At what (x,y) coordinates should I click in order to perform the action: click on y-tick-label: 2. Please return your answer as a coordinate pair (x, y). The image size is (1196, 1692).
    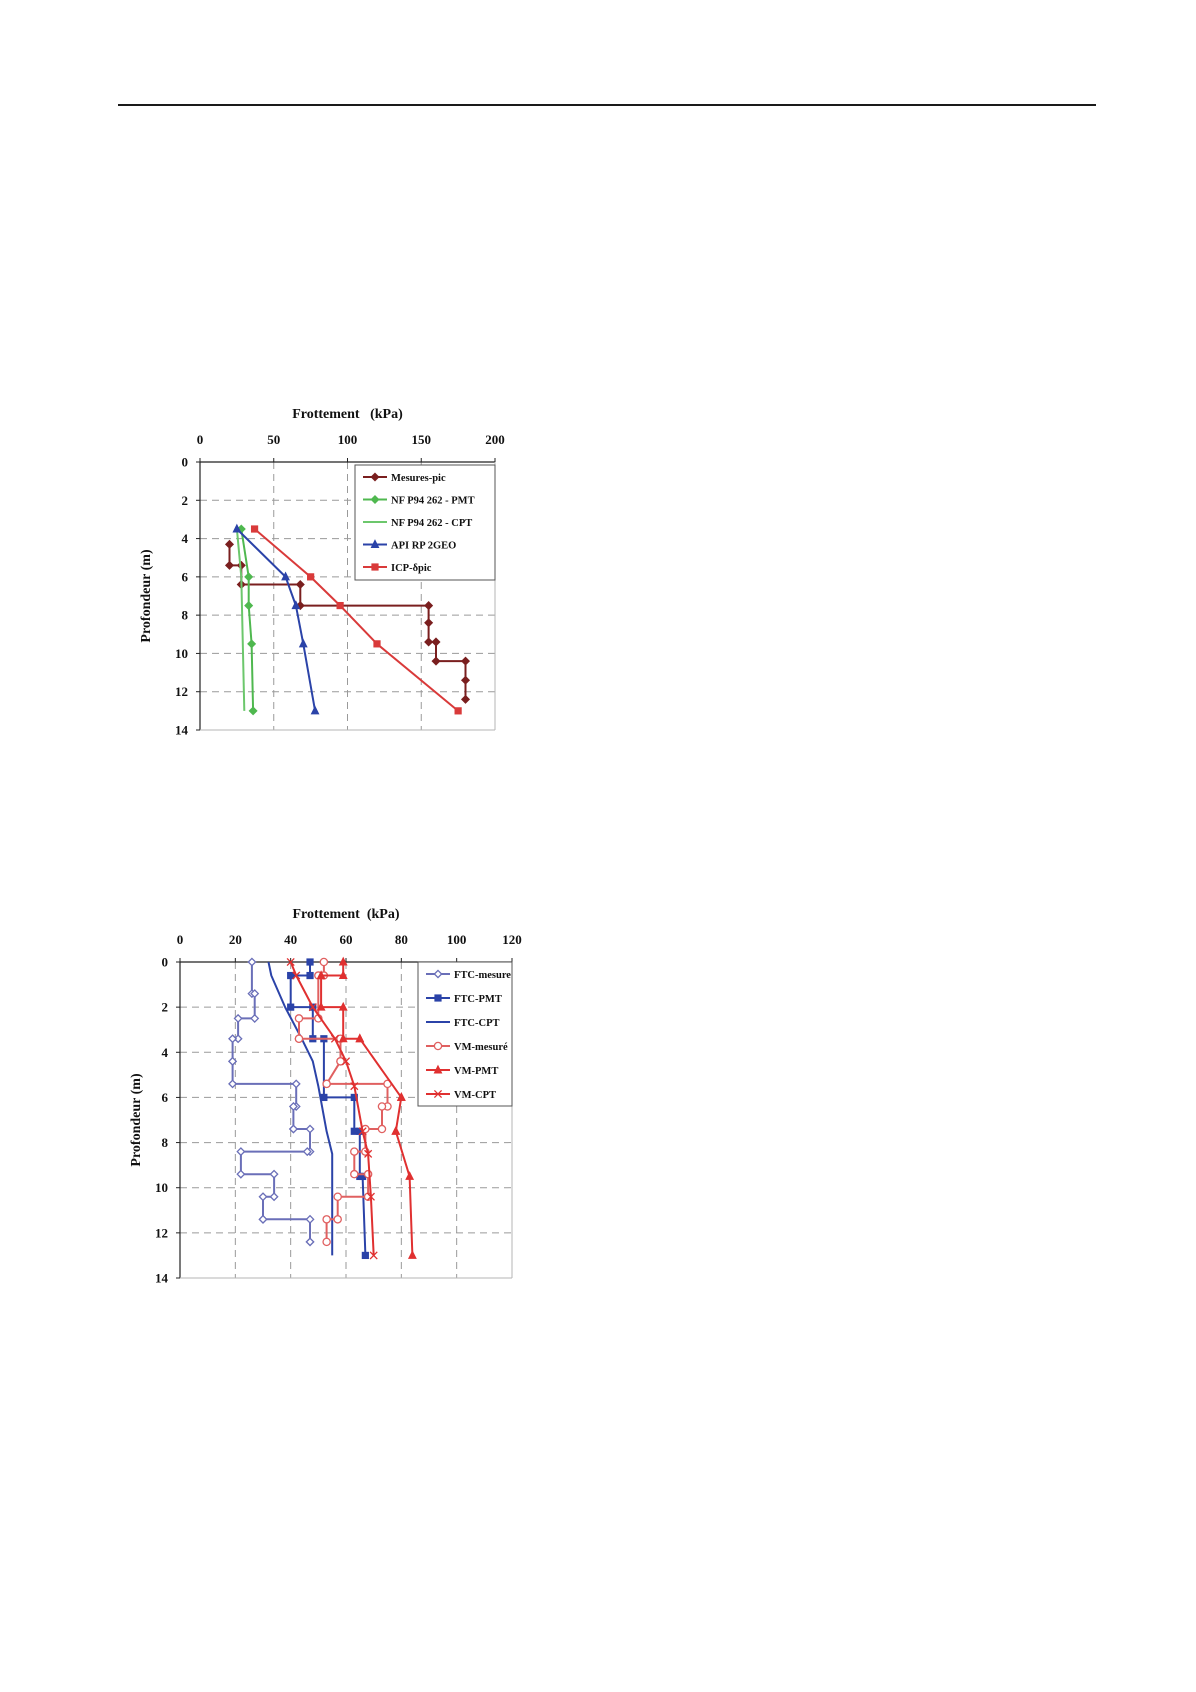
    Looking at the image, I should click on (165, 1007).